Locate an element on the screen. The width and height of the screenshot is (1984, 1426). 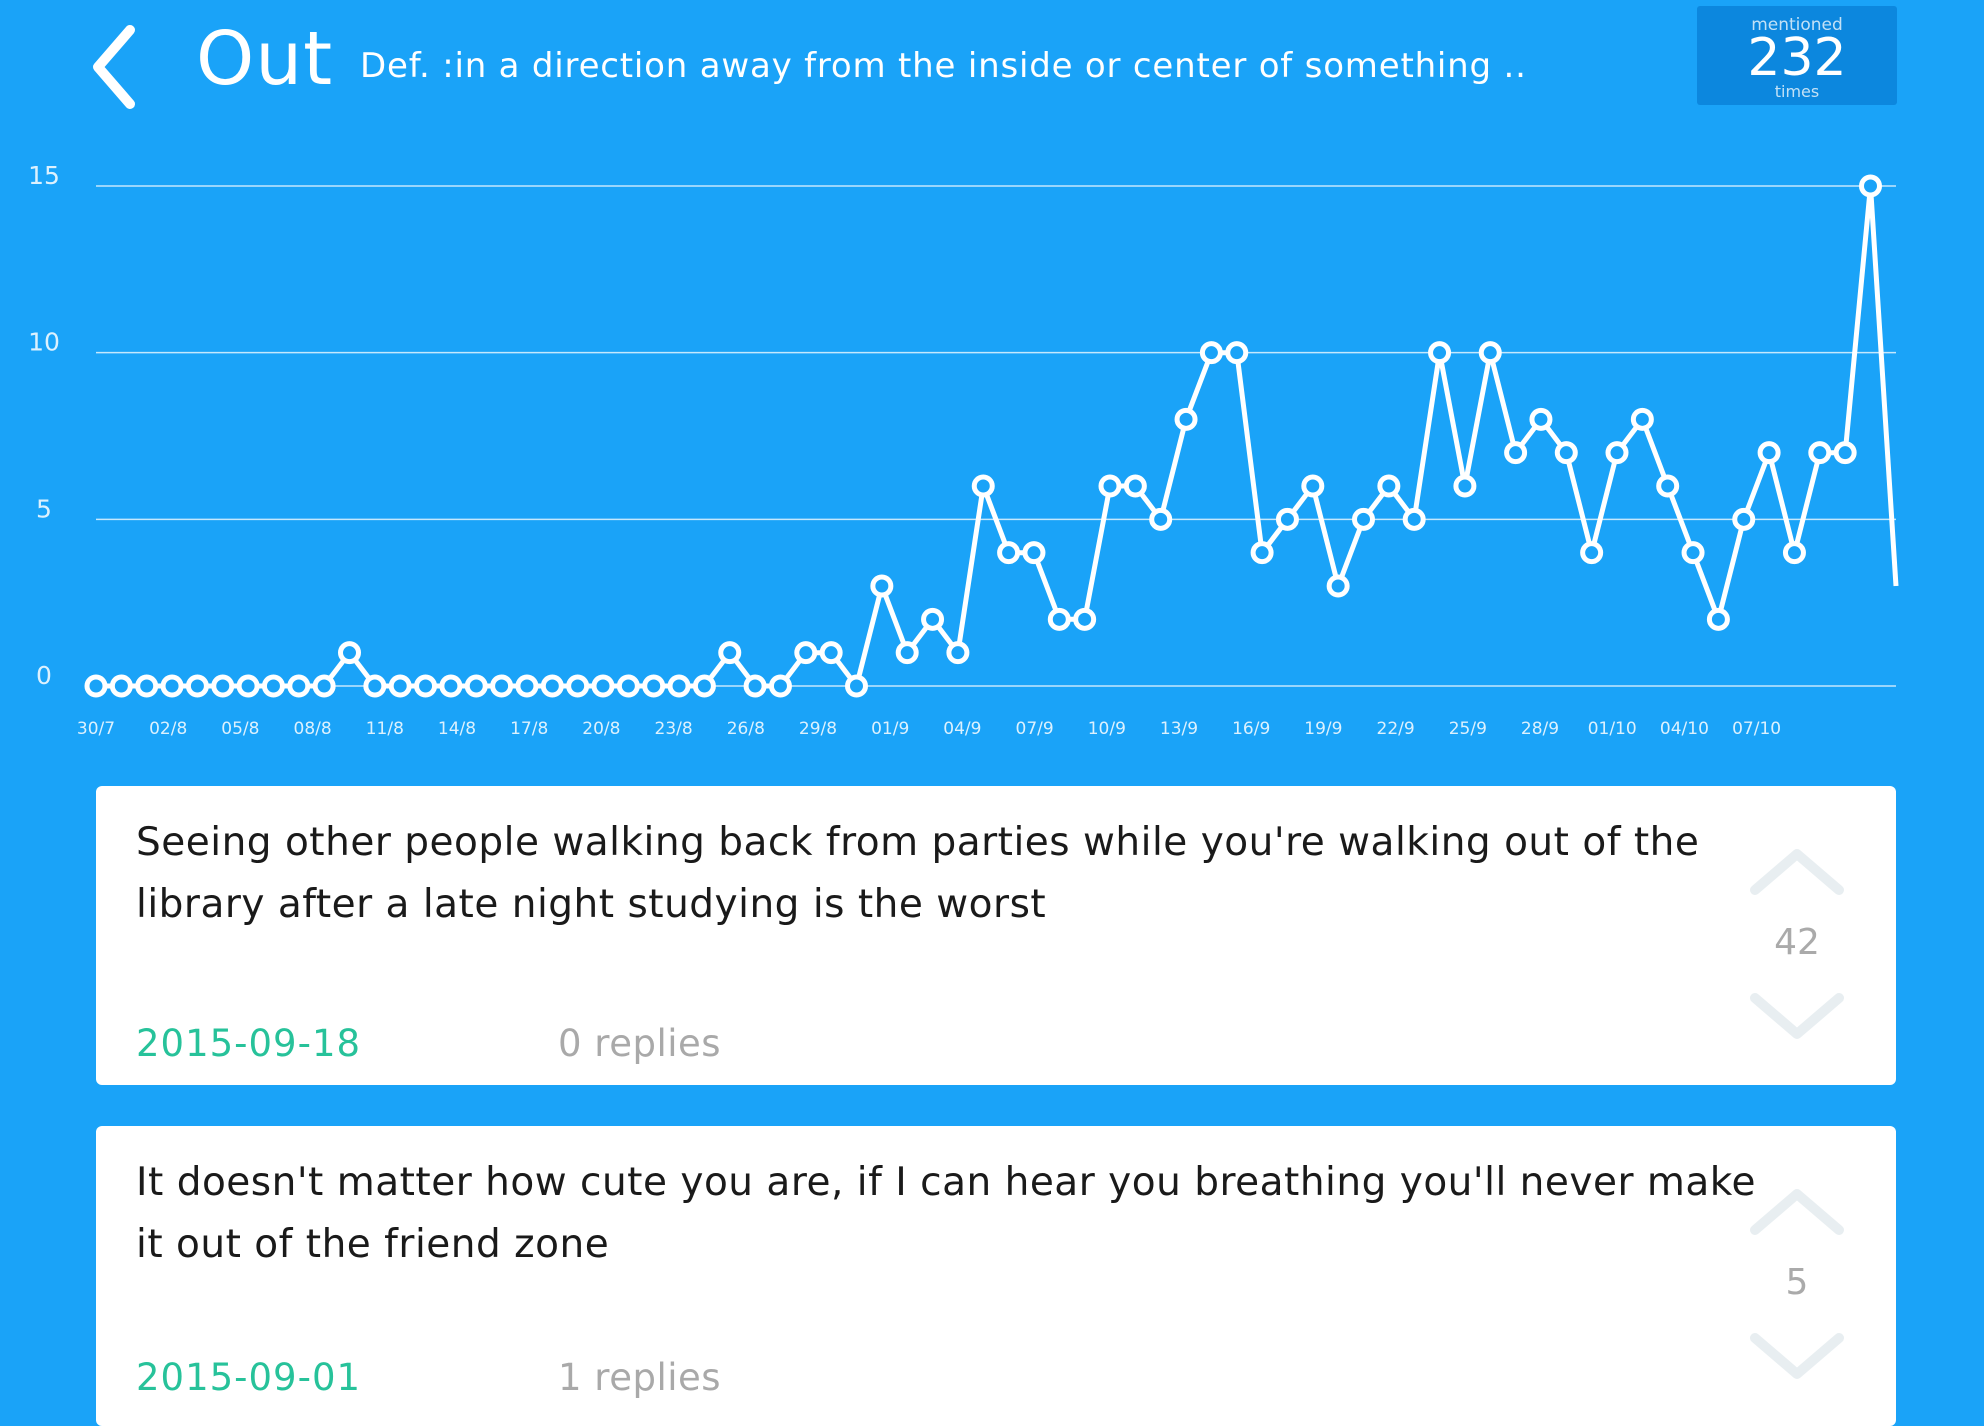
y-tick-label: 0 is located at coordinates (44, 675).